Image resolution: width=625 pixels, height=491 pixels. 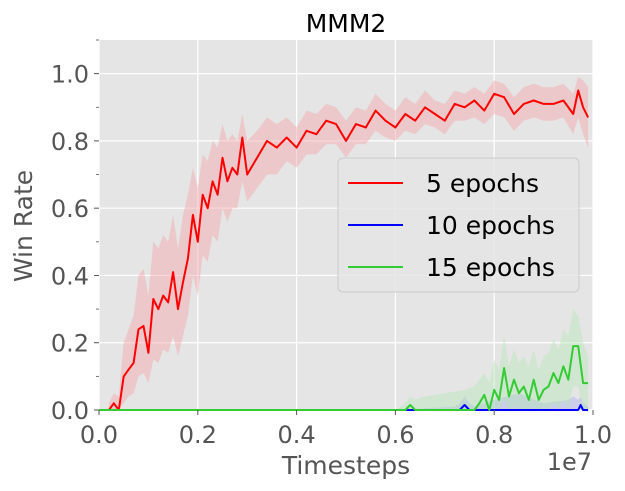 What do you see at coordinates (490, 267) in the screenshot?
I see `legend-label: 15 epochs` at bounding box center [490, 267].